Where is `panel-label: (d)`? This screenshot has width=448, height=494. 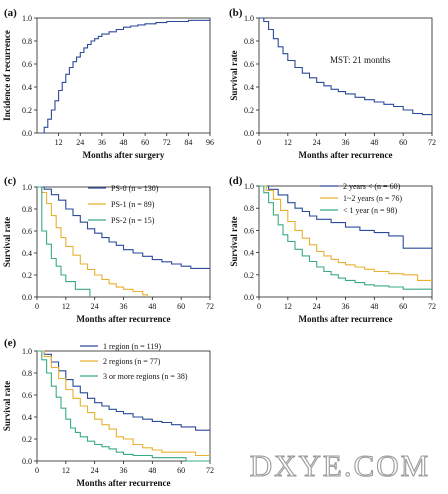 panel-label: (d) is located at coordinates (236, 181).